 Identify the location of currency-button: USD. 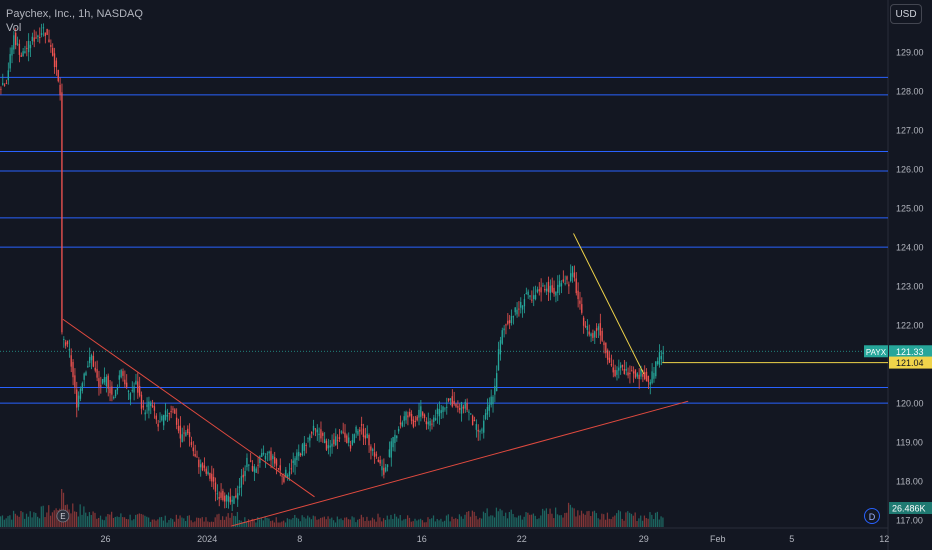
(906, 14).